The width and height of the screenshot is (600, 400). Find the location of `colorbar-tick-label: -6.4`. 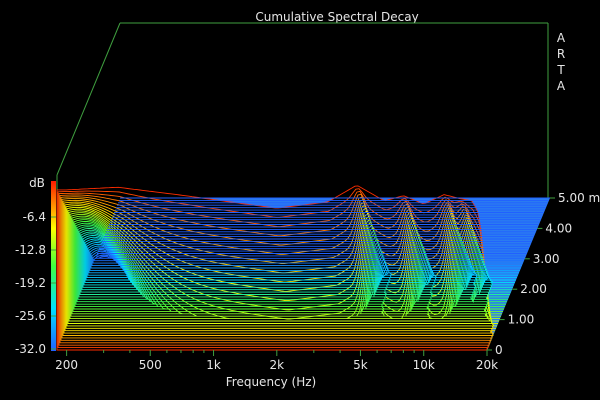

colorbar-tick-label: -6.4 is located at coordinates (34, 217).